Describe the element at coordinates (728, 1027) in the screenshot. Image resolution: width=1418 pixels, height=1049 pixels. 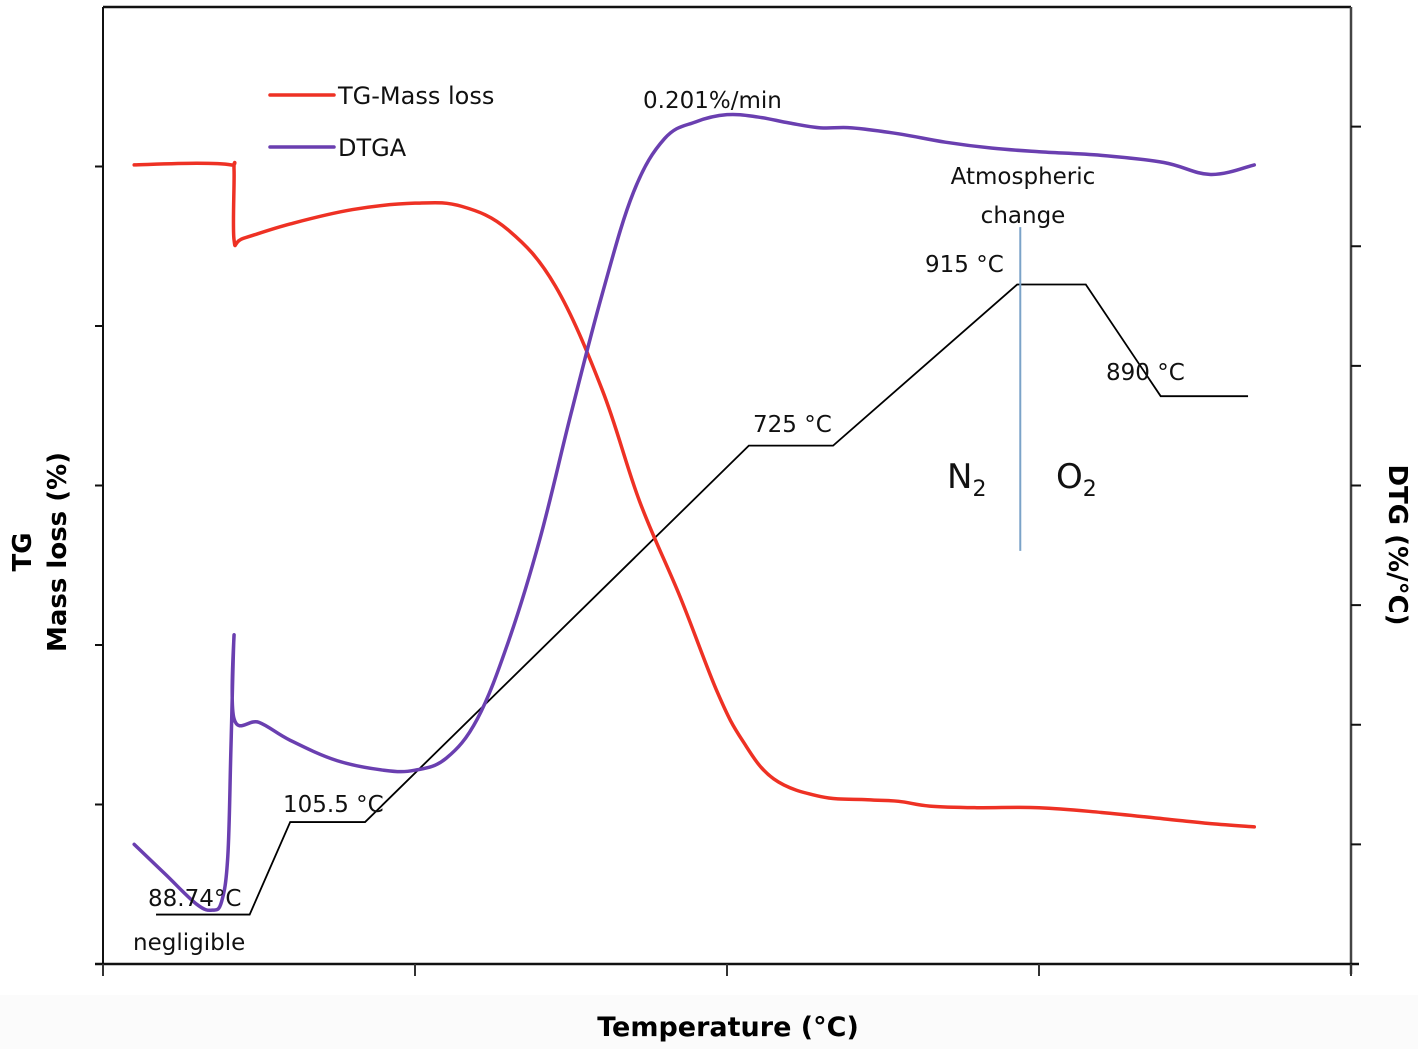
I see `x-axis-title: Temperature (°C)` at that location.